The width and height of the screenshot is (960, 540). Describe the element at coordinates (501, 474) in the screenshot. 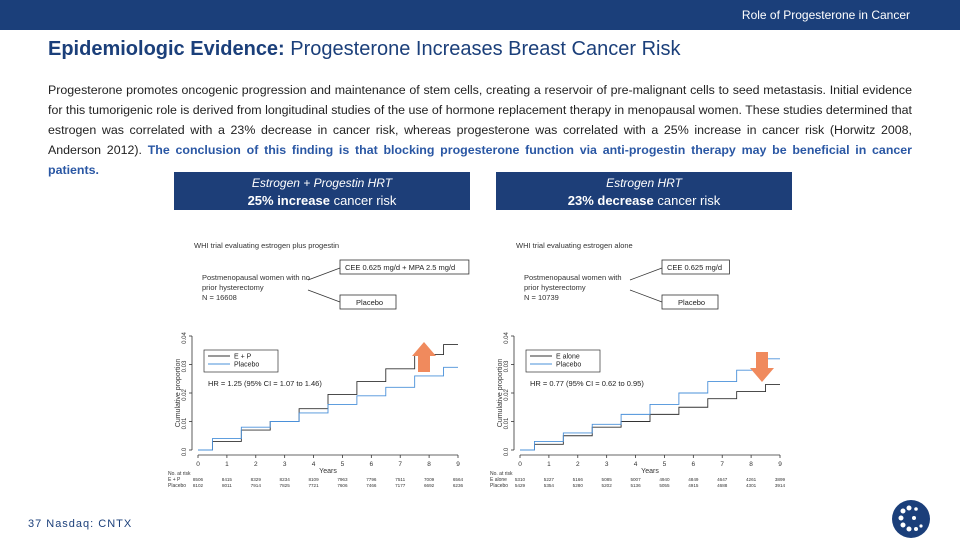

I see `e-alone-at-risk-header: No. at risk` at that location.